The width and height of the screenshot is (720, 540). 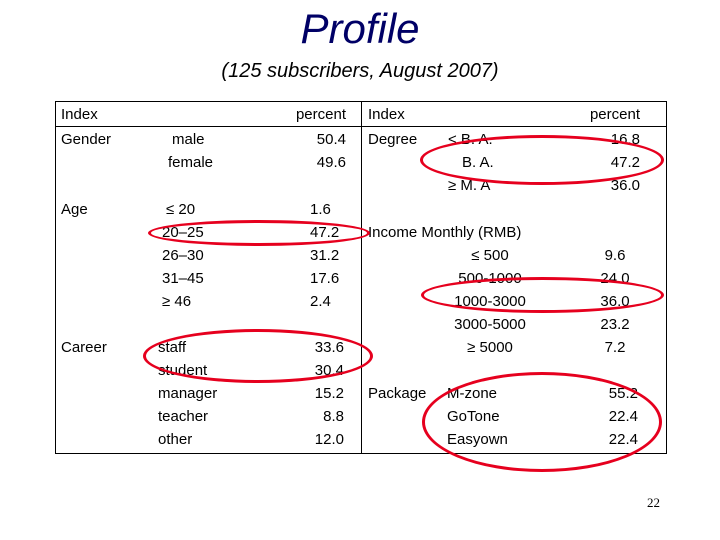 I want to click on group-label-package: Package, so click(x=397, y=393).